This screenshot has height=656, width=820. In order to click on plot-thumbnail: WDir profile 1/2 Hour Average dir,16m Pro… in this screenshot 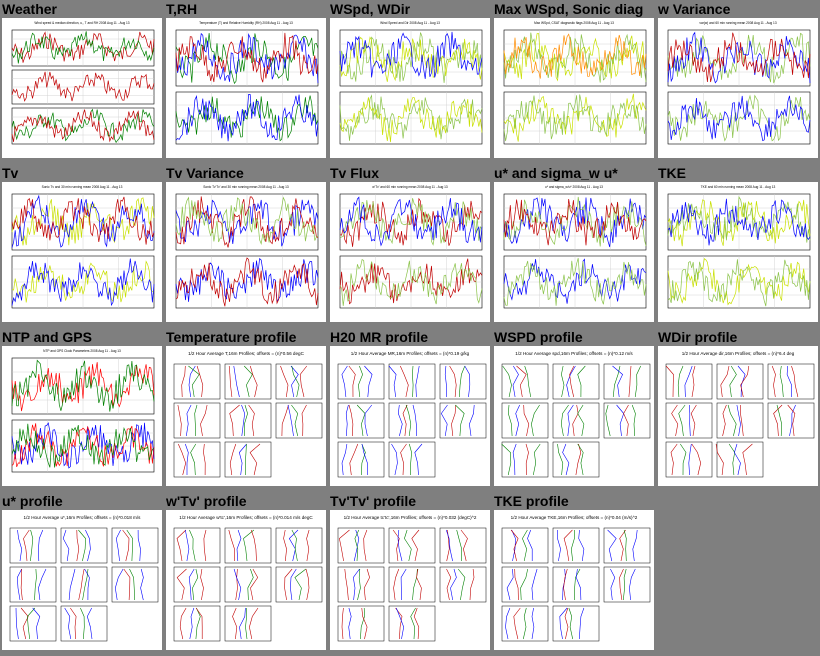, I will do `click(738, 410)`.